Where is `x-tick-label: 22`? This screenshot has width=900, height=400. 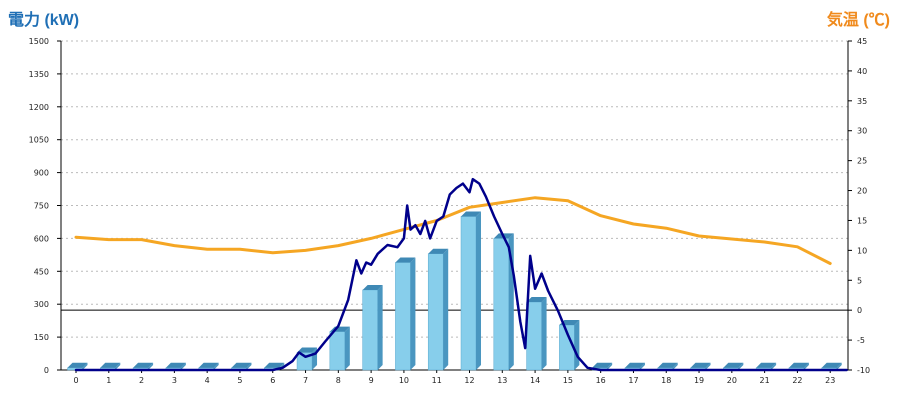
x-tick-label: 22 is located at coordinates (797, 380).